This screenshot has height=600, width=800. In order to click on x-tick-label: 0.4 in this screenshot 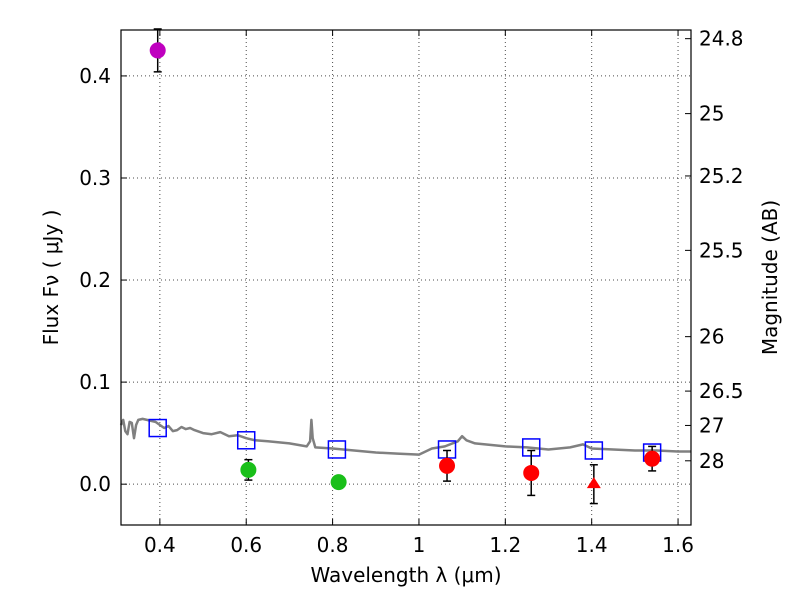, I will do `click(160, 545)`.